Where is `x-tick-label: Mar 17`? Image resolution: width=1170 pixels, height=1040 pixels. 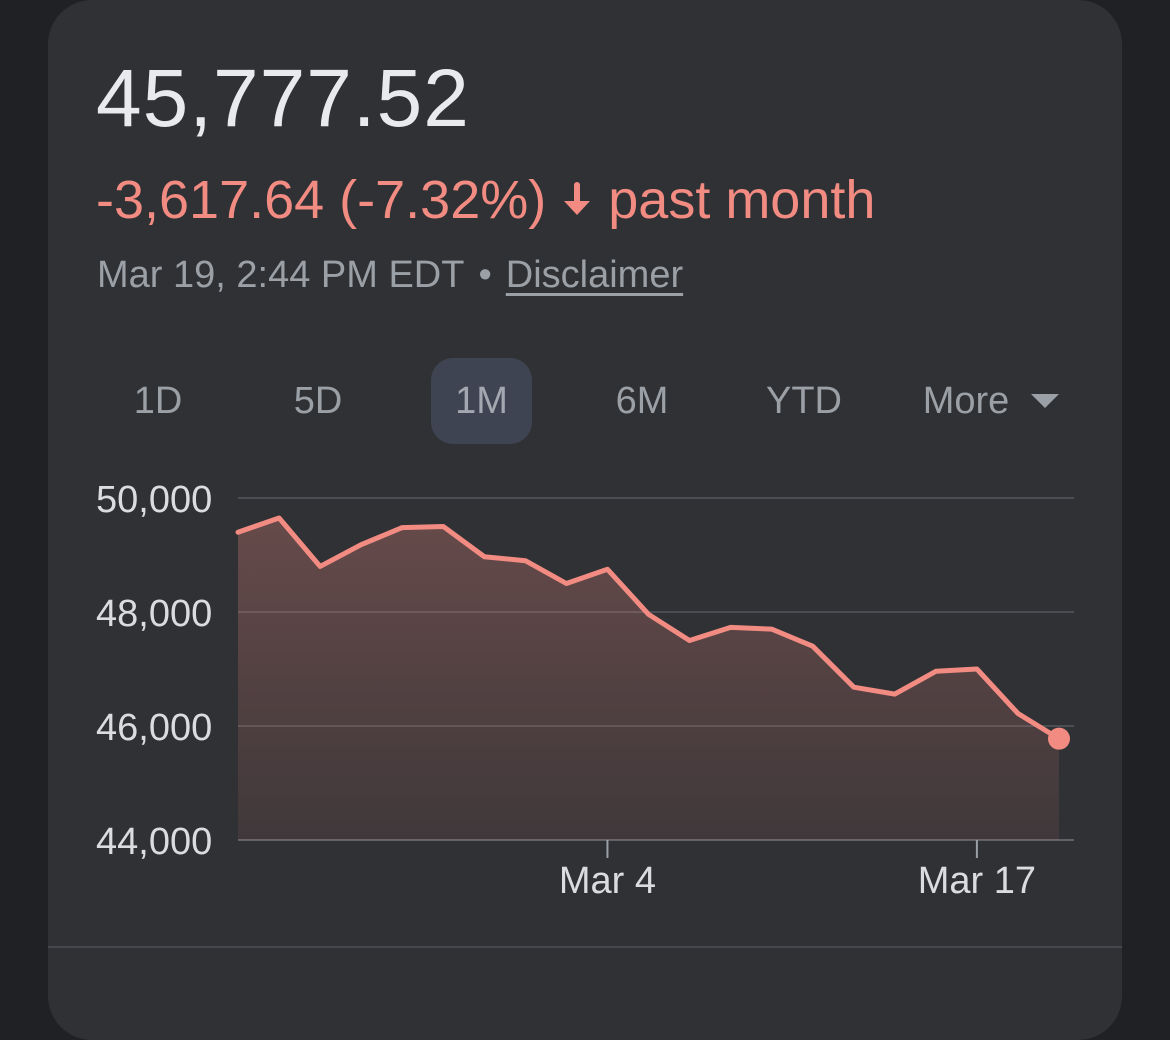 x-tick-label: Mar 17 is located at coordinates (977, 881).